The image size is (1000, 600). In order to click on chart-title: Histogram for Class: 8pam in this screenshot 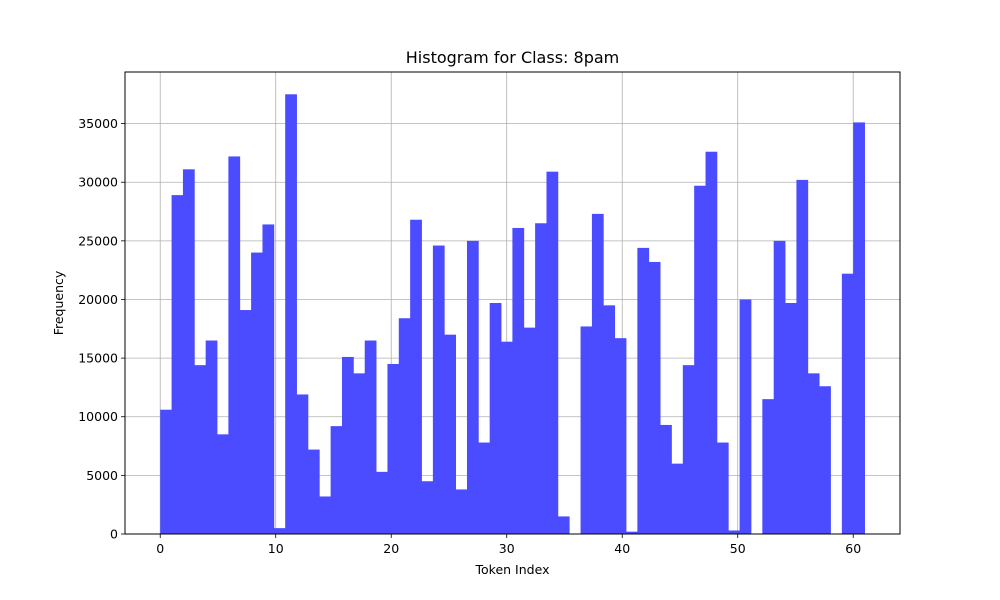, I will do `click(512, 57)`.